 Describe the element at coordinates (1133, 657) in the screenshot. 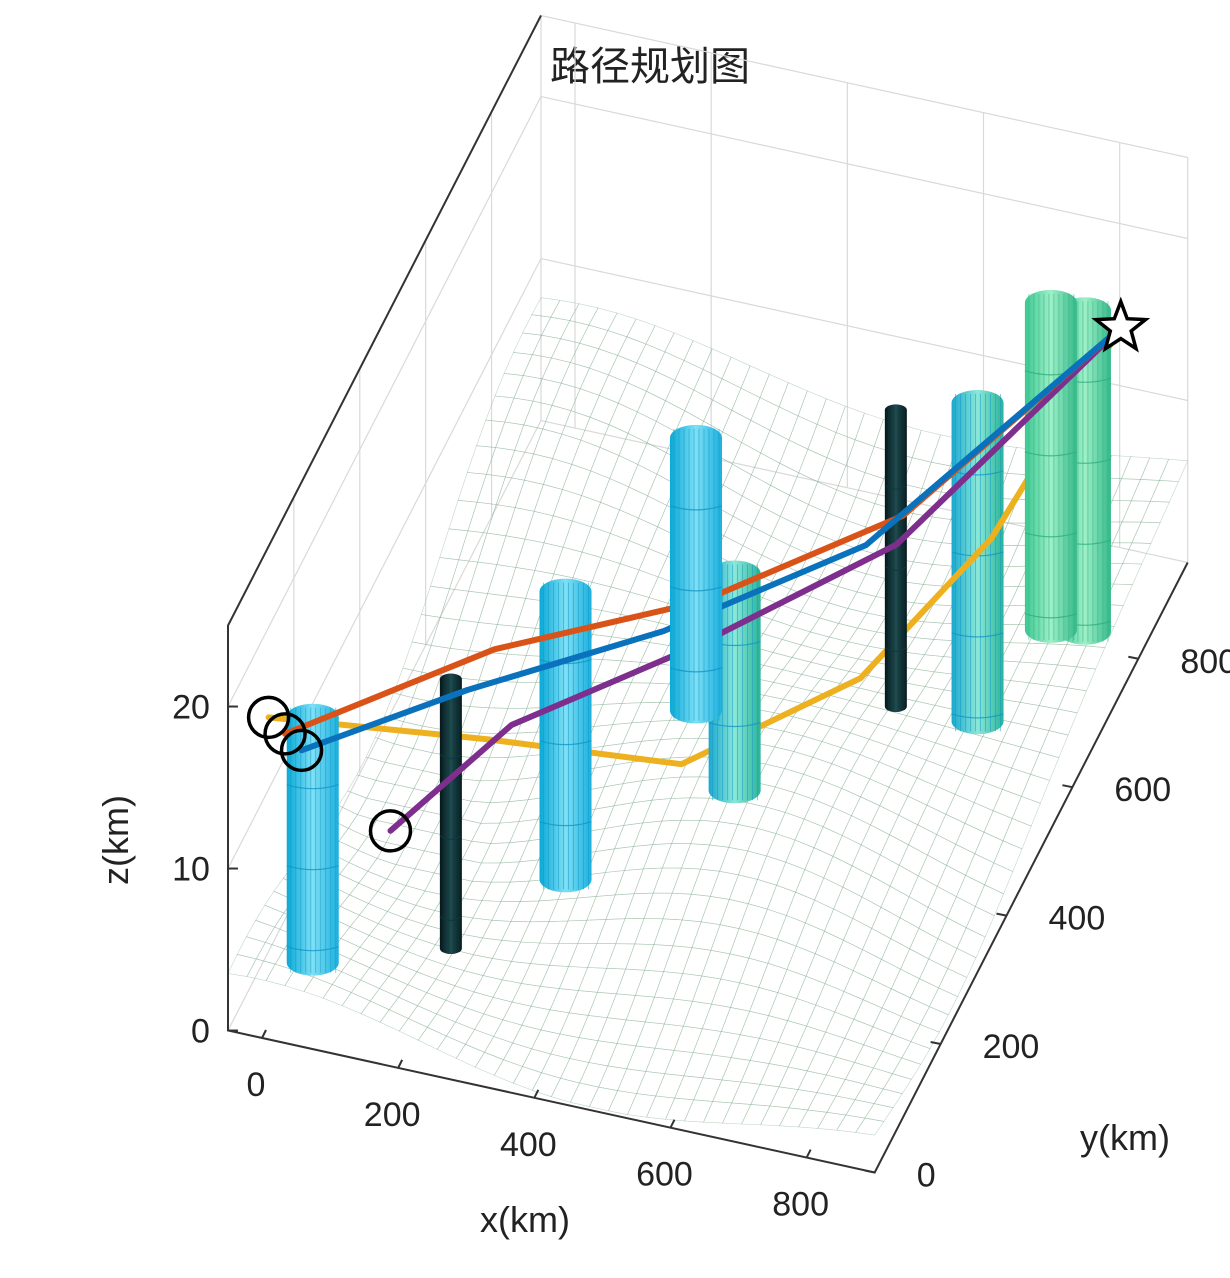

I see `y-tick-mark` at that location.